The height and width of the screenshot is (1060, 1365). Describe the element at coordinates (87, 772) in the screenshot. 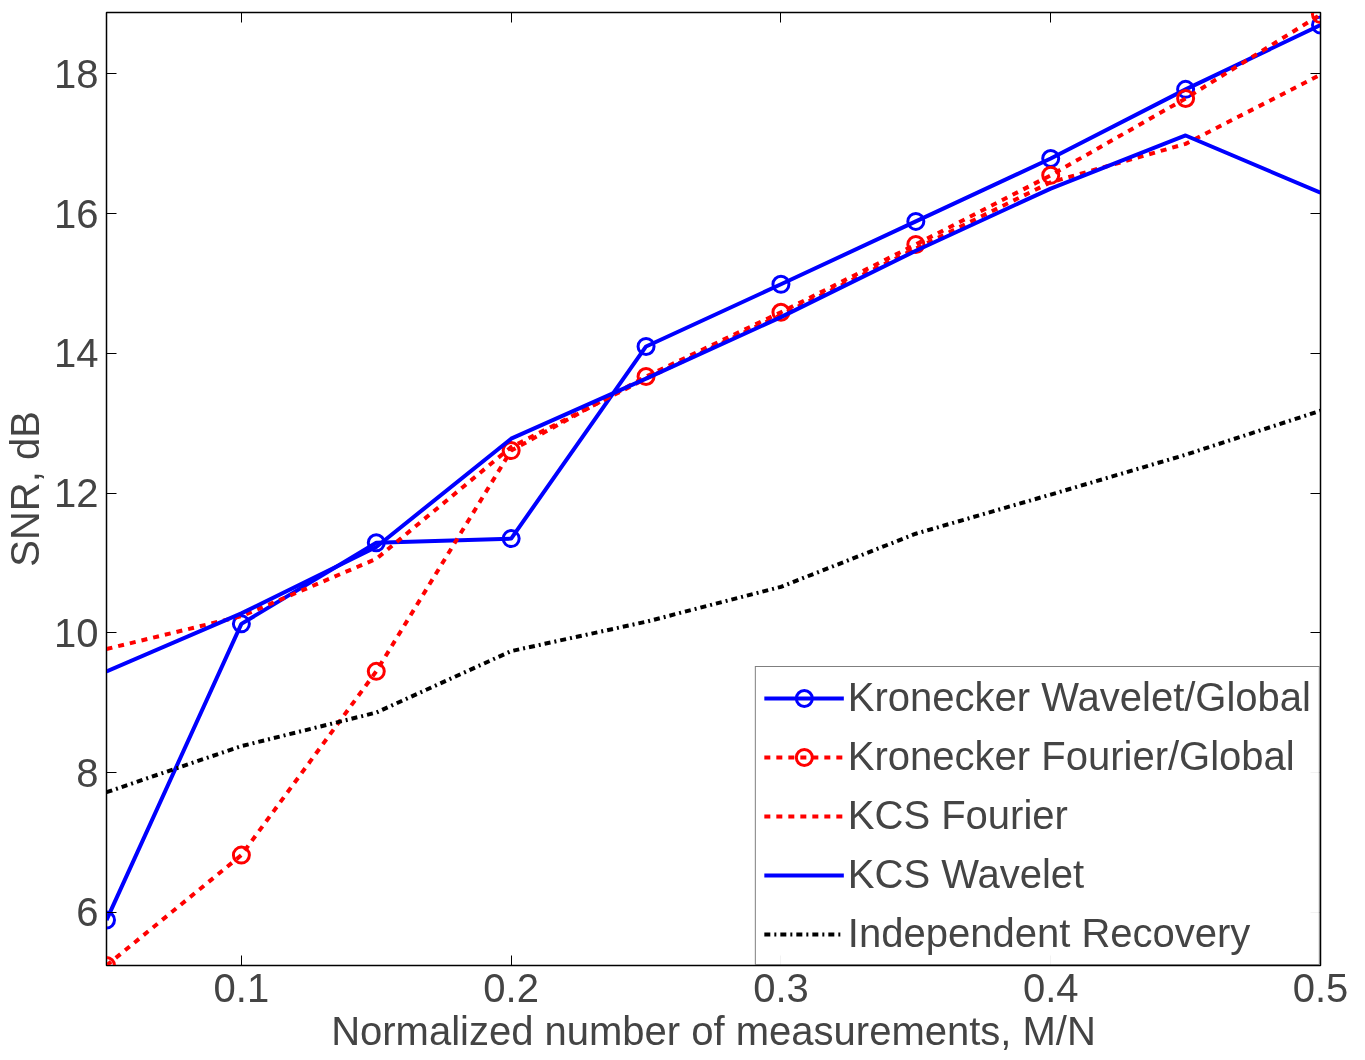

I see `y-tick-label: 8` at that location.